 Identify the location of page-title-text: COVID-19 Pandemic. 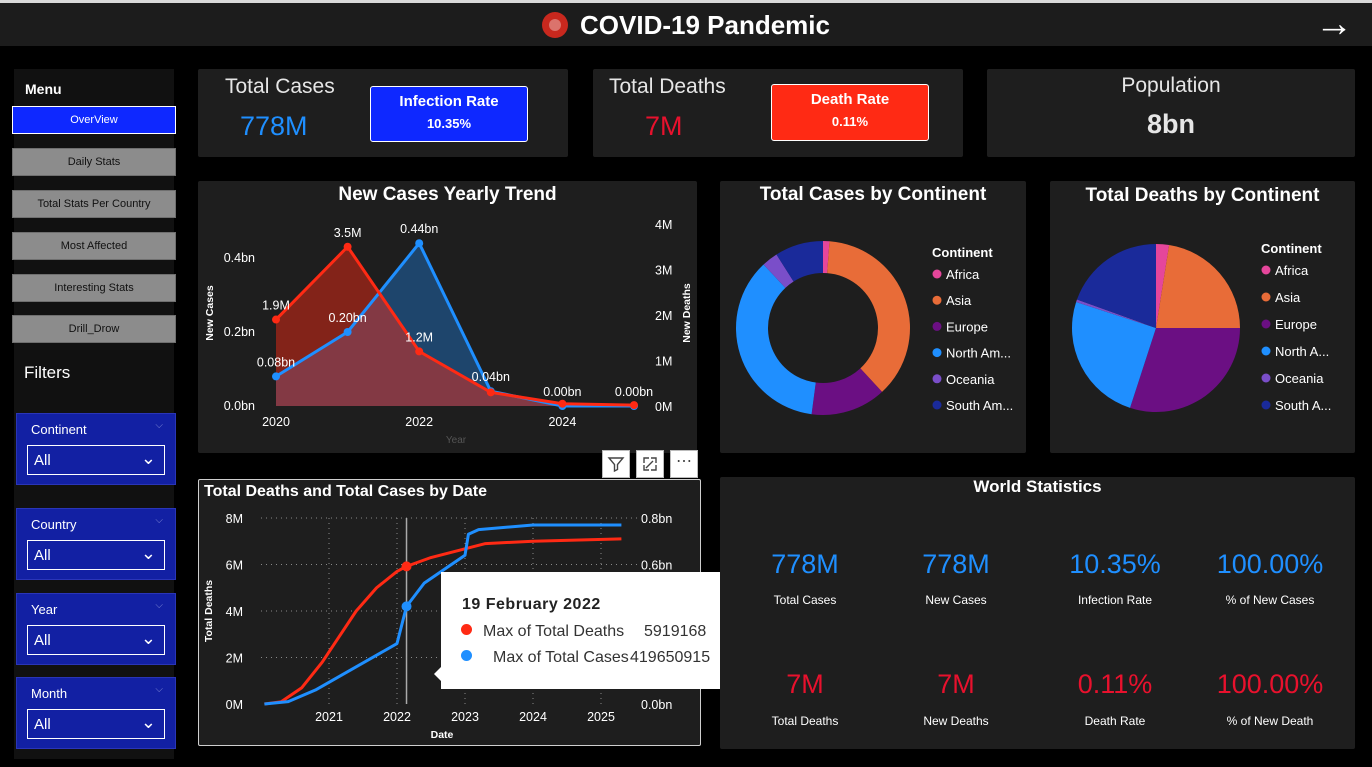
(705, 25).